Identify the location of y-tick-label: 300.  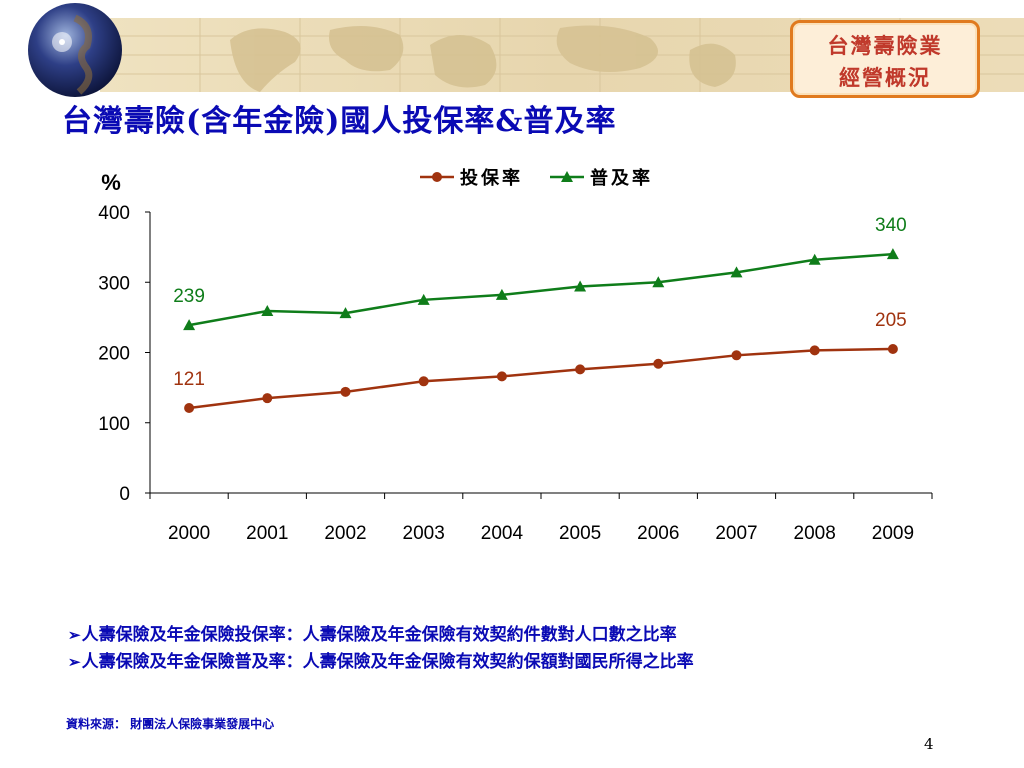
(114, 283).